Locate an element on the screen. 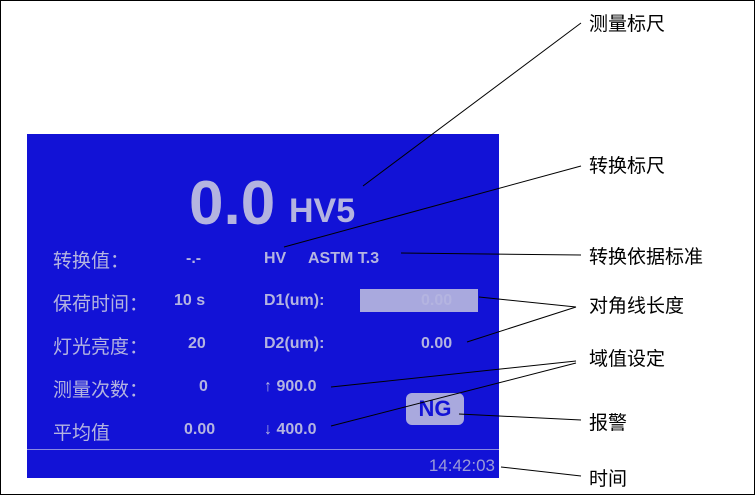 This screenshot has height=495, width=755. divider is located at coordinates (263, 449).